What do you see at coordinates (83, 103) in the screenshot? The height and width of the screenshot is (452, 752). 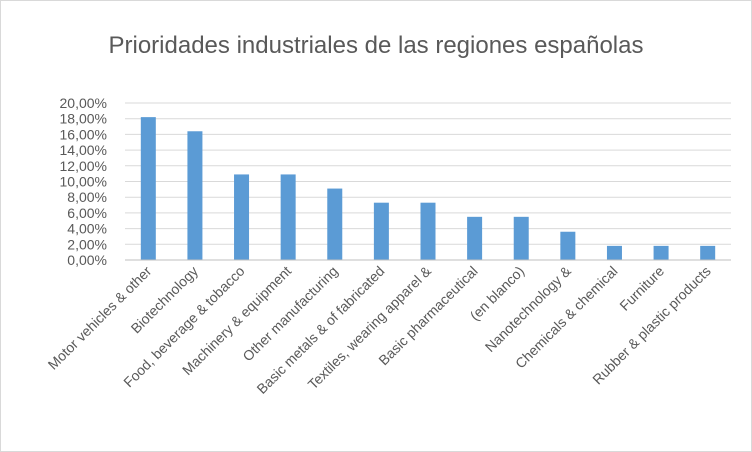 I see `y-tick-label: 20,00%` at bounding box center [83, 103].